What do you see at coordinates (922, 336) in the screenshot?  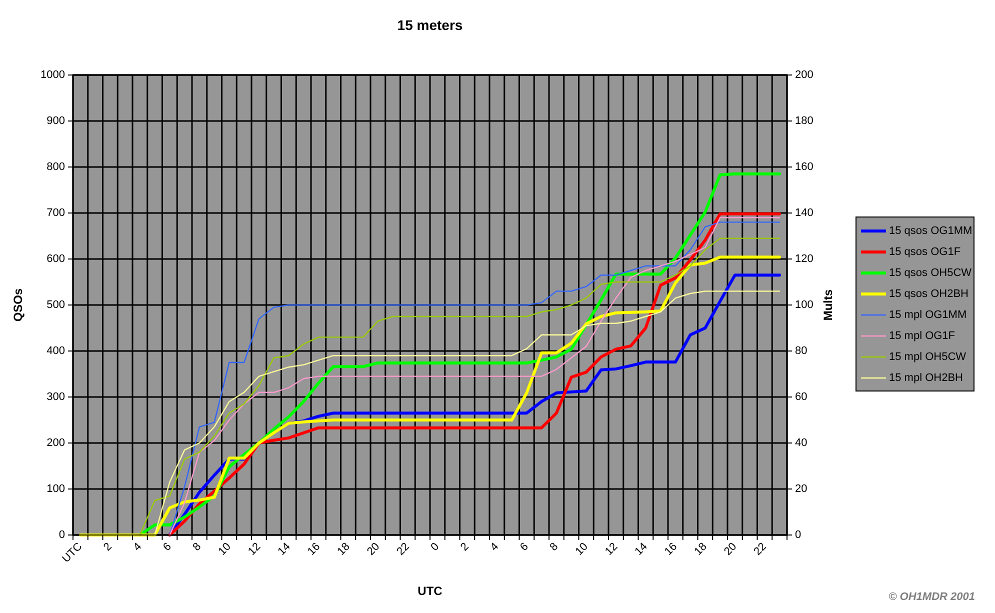 I see `legend-label: 15 mpl OG1F` at bounding box center [922, 336].